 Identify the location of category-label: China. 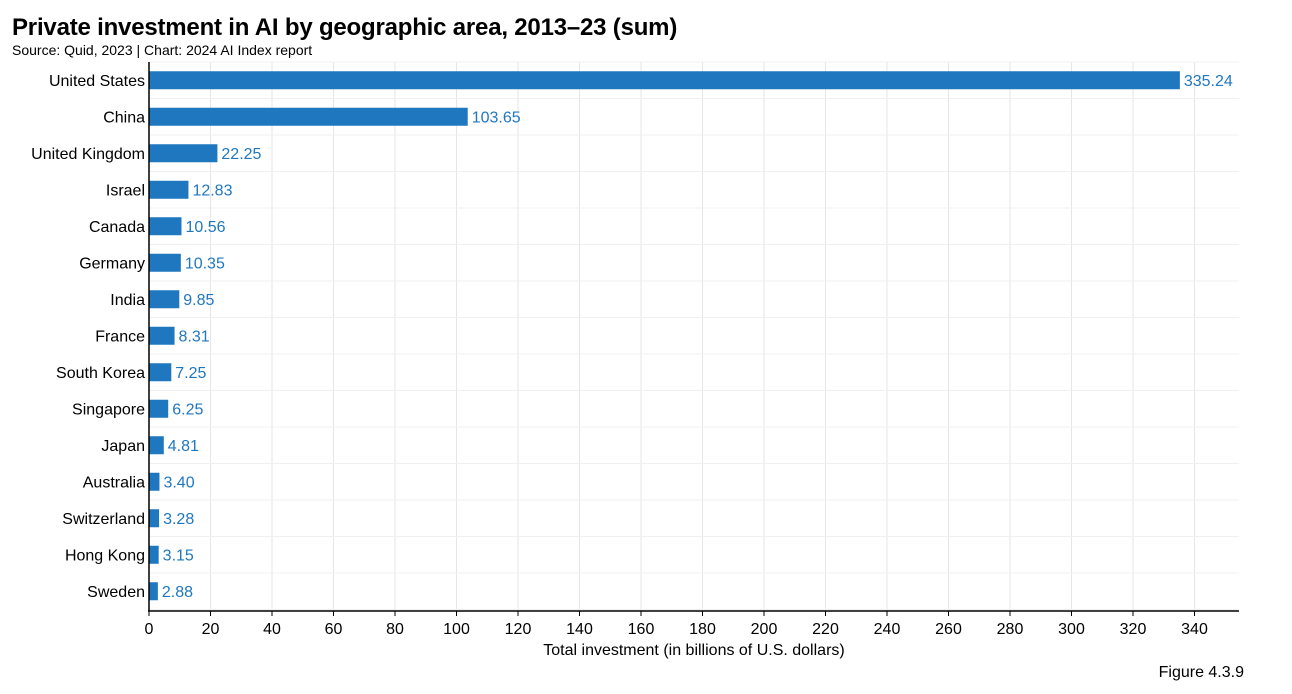
(124, 117).